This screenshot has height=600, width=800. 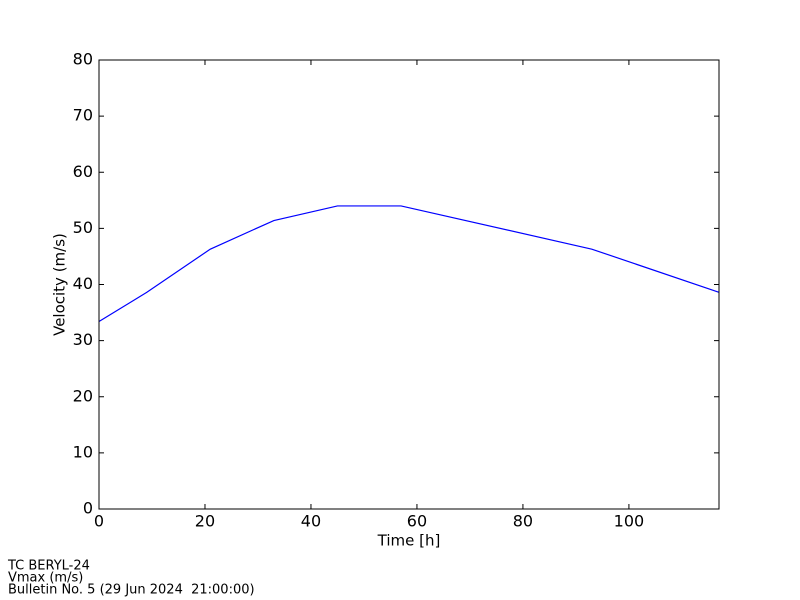 I want to click on x-tick-label: 80, so click(x=523, y=521).